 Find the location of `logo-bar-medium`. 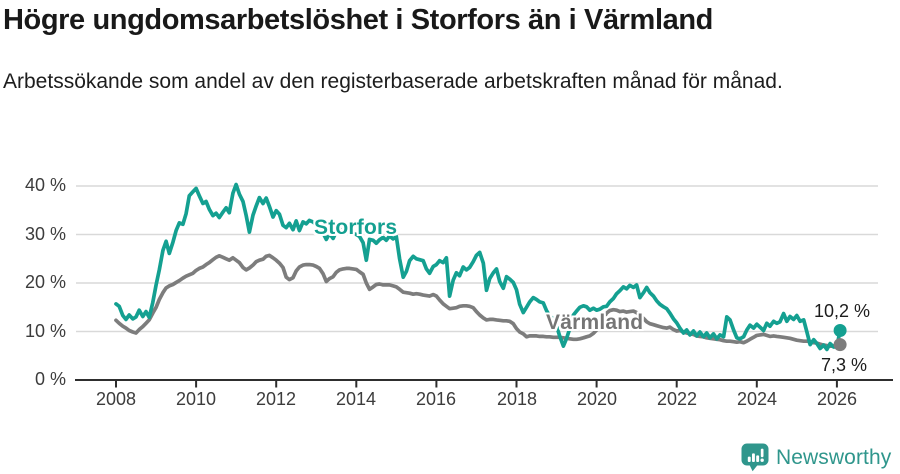

logo-bar-medium is located at coordinates (758, 458).